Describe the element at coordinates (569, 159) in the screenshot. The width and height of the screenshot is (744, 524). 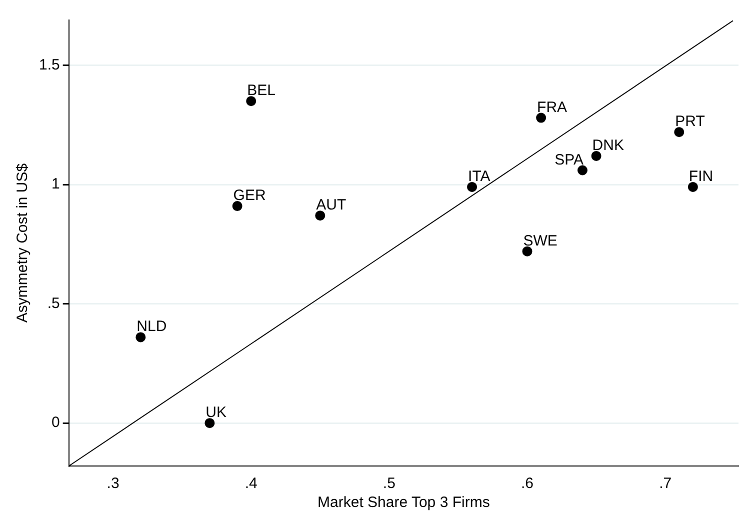
I see `annotation: SPA` at that location.